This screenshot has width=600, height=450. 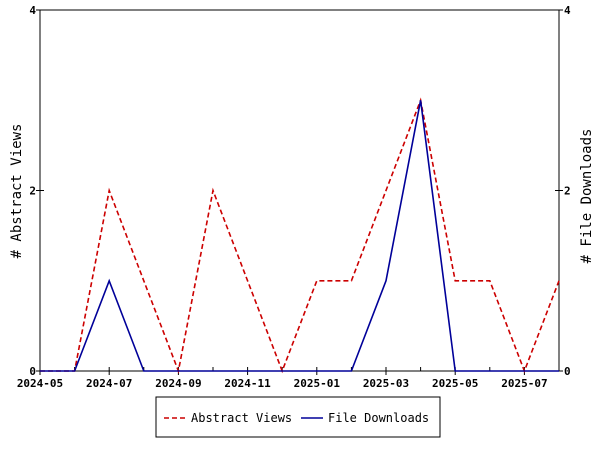 What do you see at coordinates (17, 191) in the screenshot?
I see `y-axis-label-left: # Abstract Views` at bounding box center [17, 191].